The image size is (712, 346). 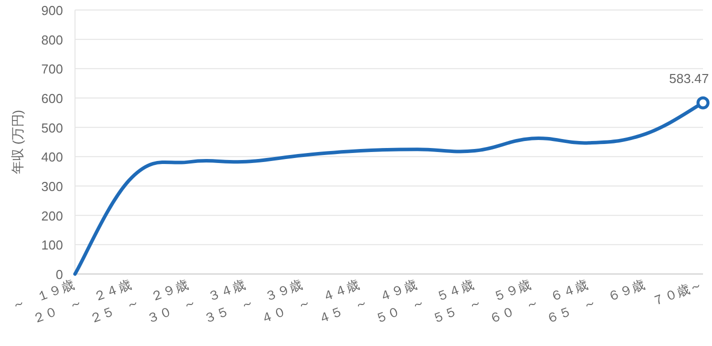 What do you see at coordinates (677, 292) in the screenshot?
I see `x-tick-label: ７０歳～` at bounding box center [677, 292].